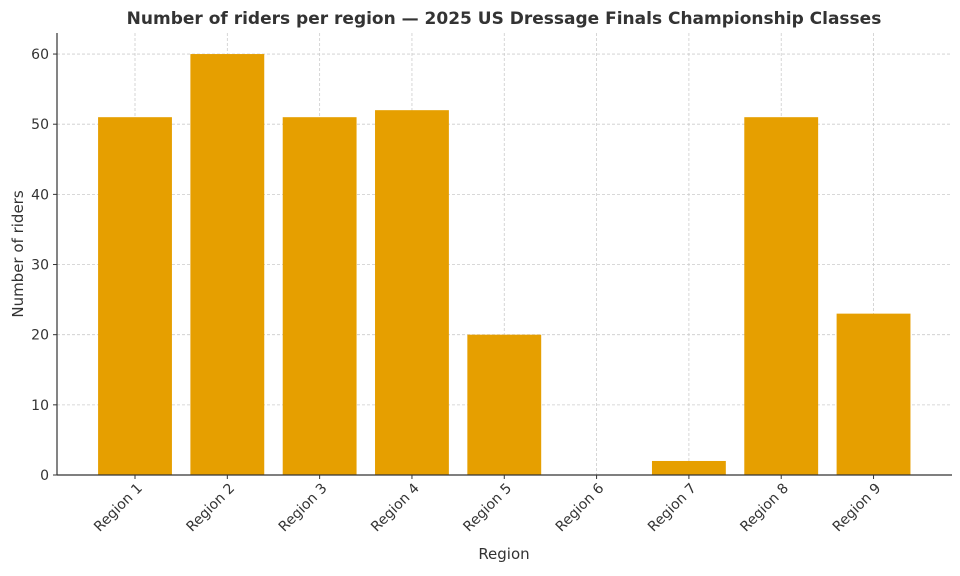 The image size is (960, 576). I want to click on x-tick-label: Region 9, so click(857, 508).